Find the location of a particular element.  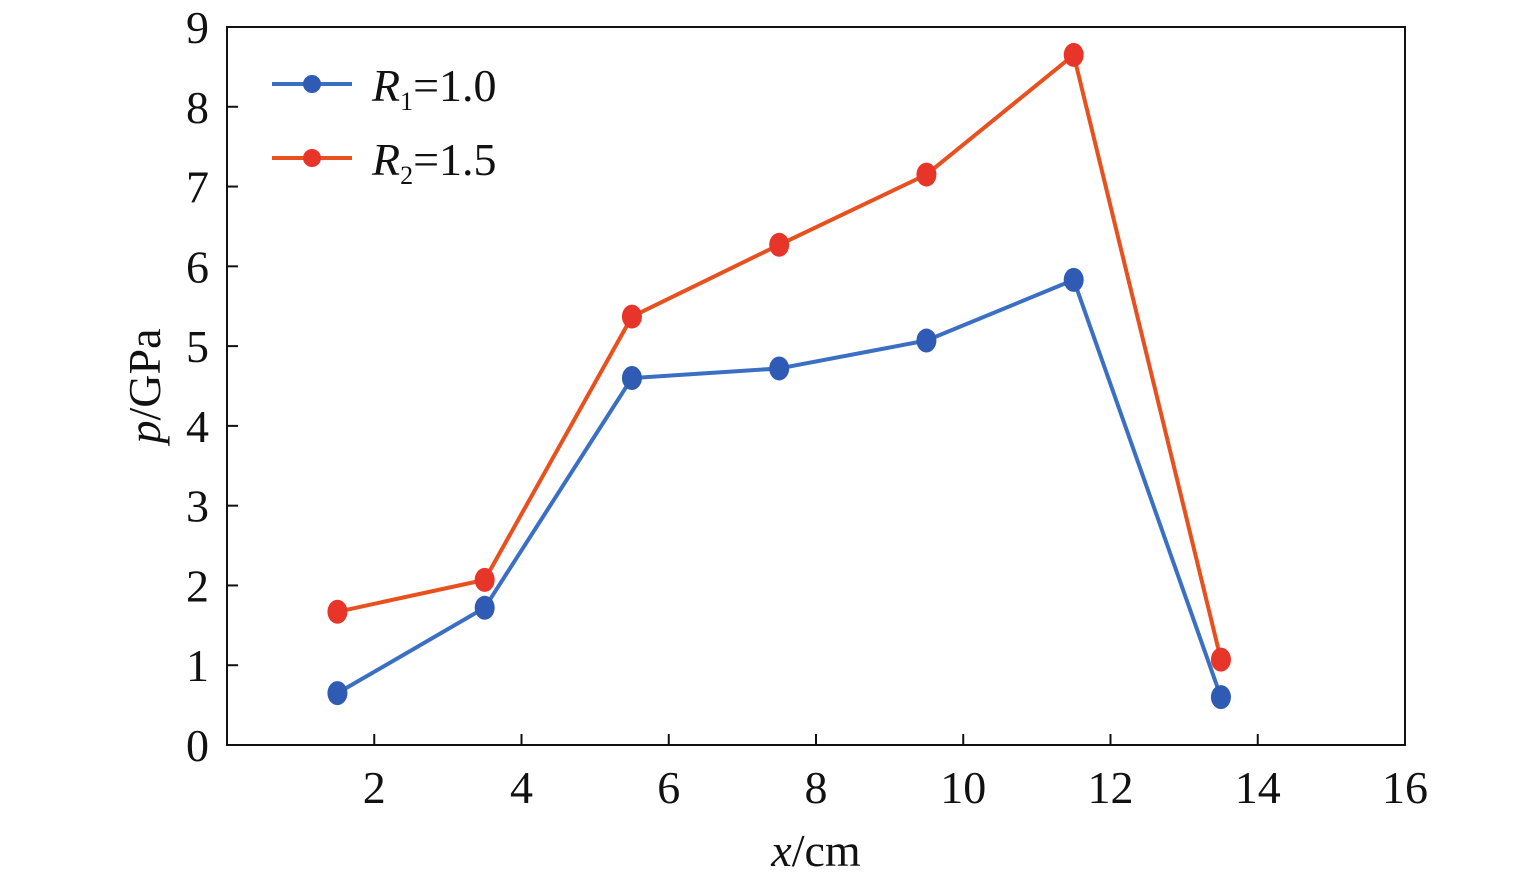

legend-marker-r1 is located at coordinates (312, 84).